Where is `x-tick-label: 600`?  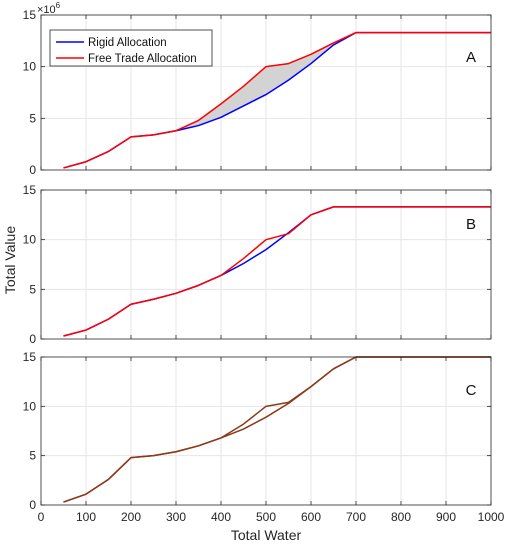 x-tick-label: 600 is located at coordinates (311, 517).